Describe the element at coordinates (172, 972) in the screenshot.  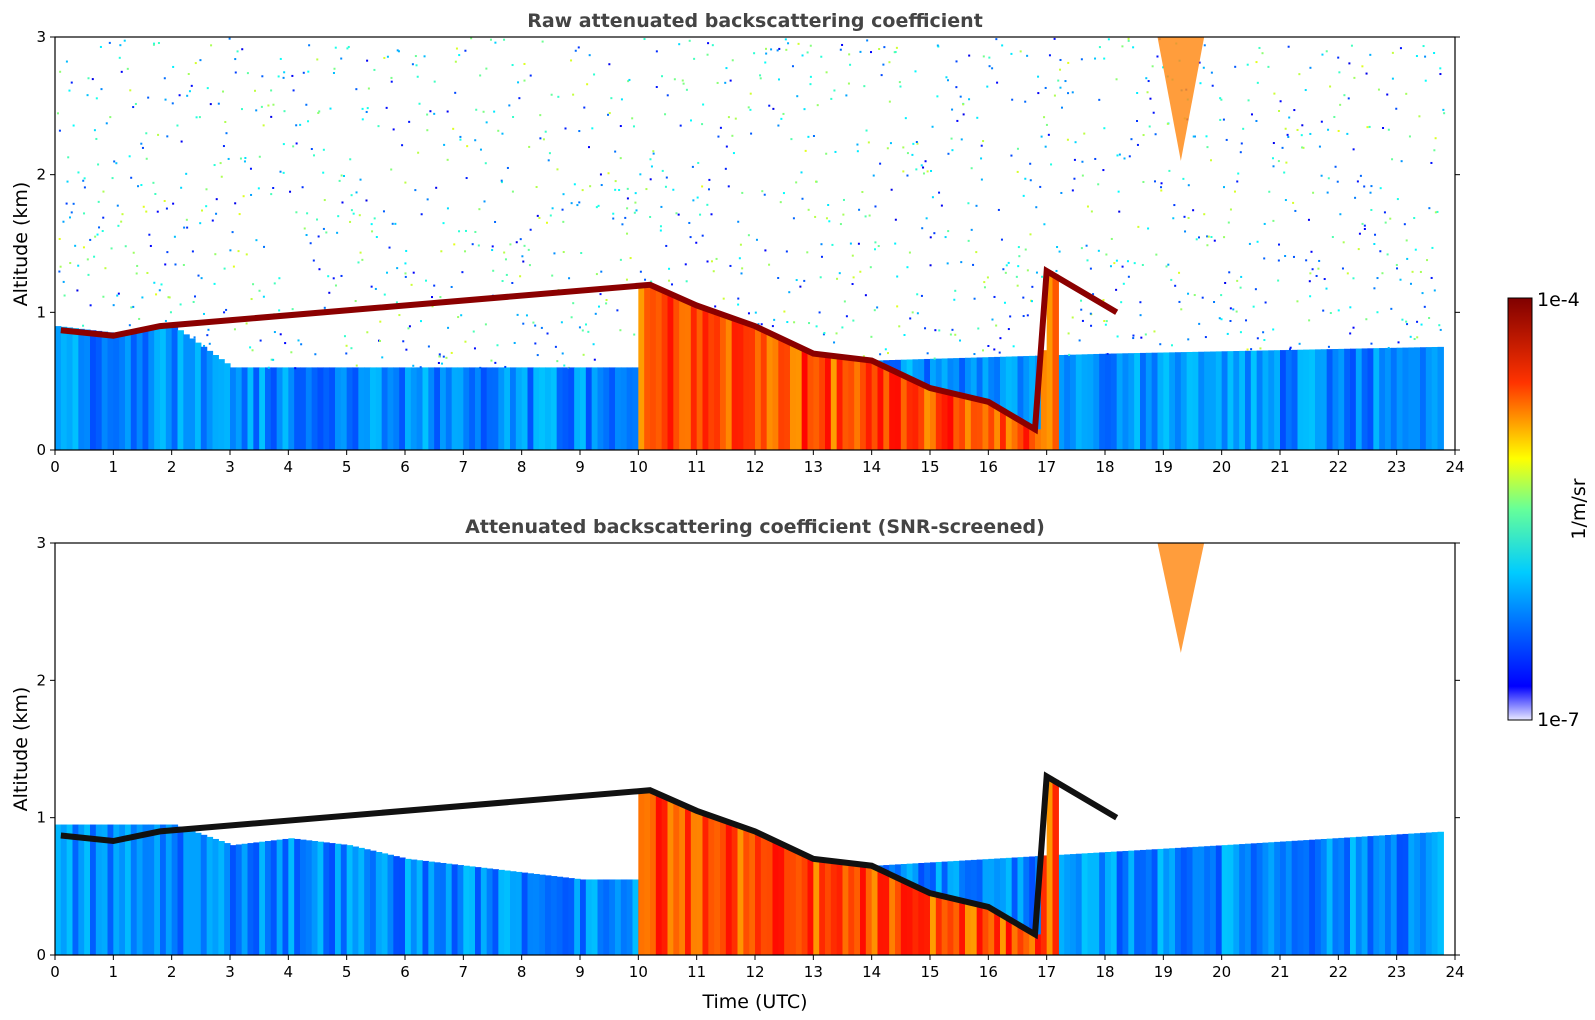
I see `x-tick-label: 2` at that location.